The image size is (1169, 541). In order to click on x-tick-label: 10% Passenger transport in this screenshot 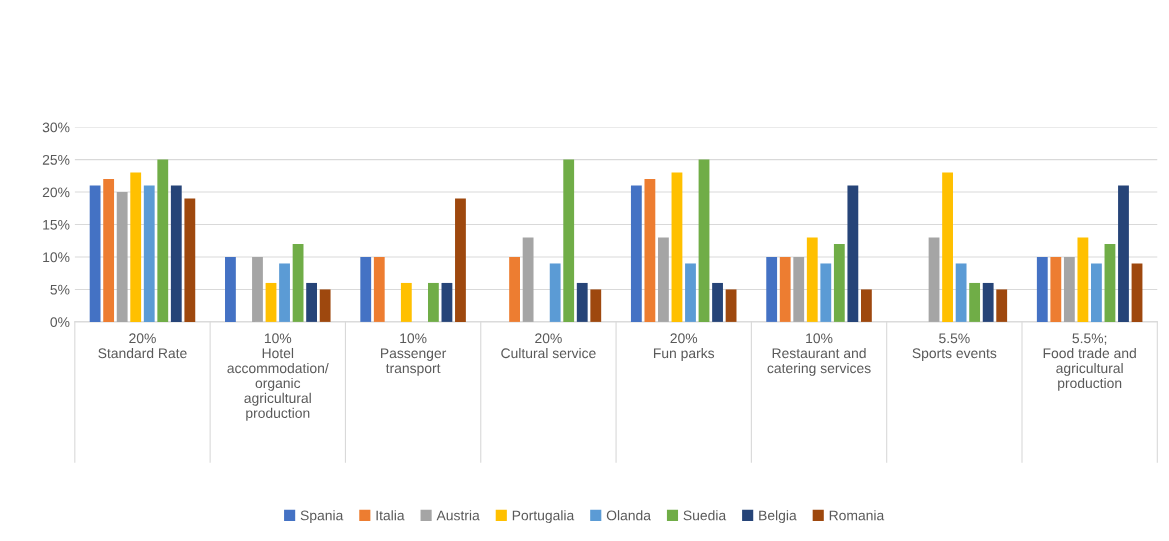, I will do `click(414, 354)`.